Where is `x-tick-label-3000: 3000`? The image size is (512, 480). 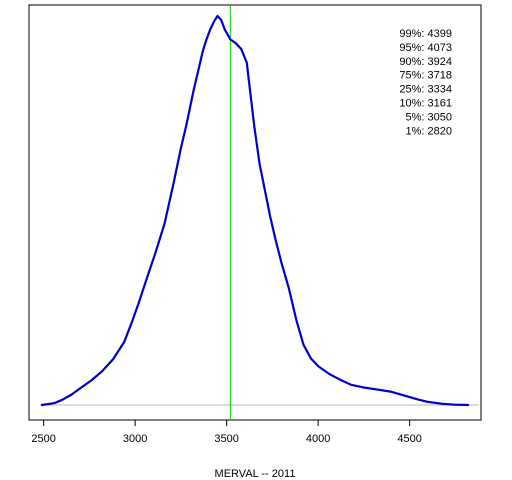 x-tick-label-3000: 3000 is located at coordinates (135, 439).